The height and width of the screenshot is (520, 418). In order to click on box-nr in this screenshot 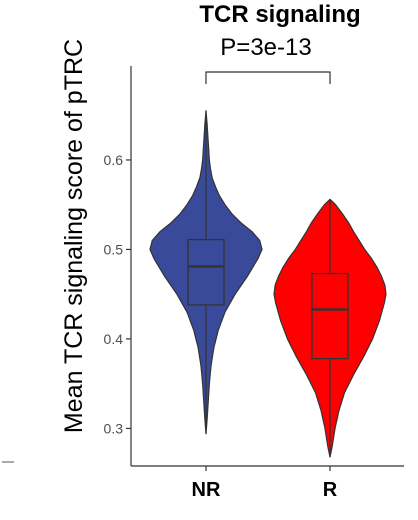, I will do `click(206, 272)`.